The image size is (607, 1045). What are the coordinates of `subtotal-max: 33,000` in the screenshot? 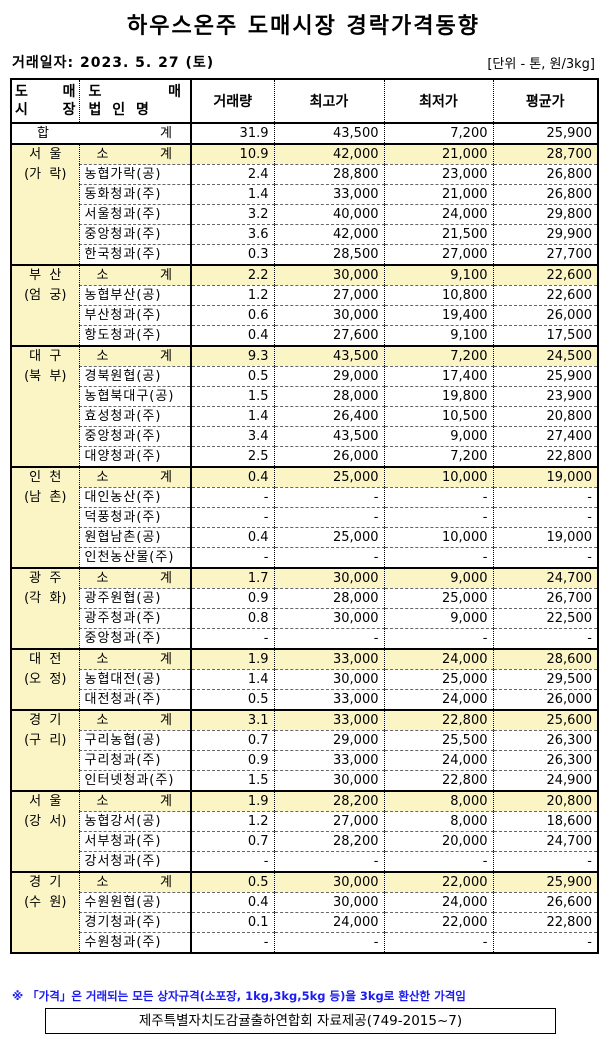 It's located at (328, 720).